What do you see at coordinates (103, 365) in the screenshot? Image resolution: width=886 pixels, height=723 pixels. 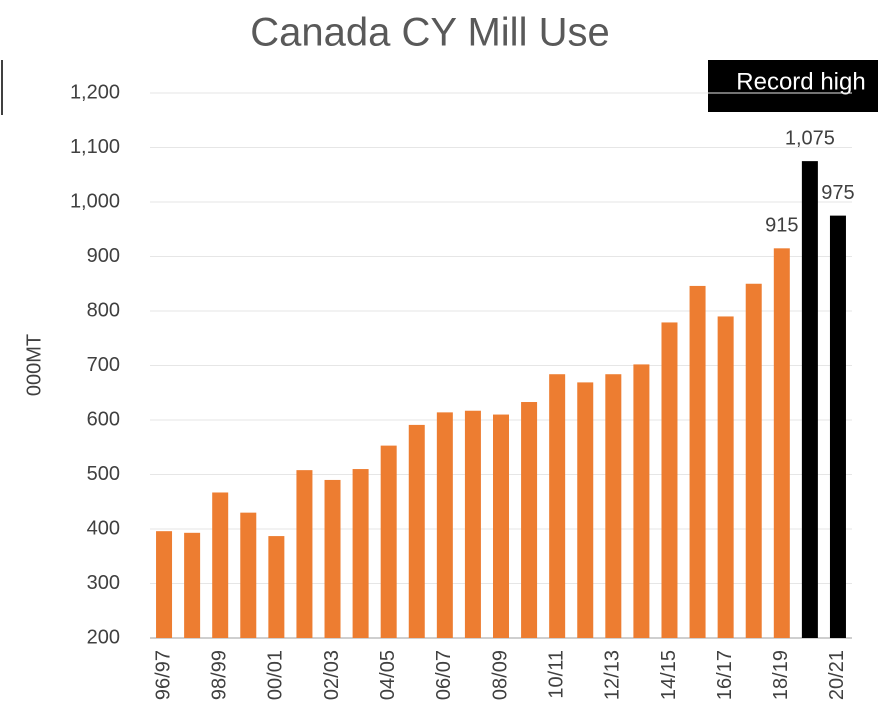 I see `y-tick-label: 700` at bounding box center [103, 365].